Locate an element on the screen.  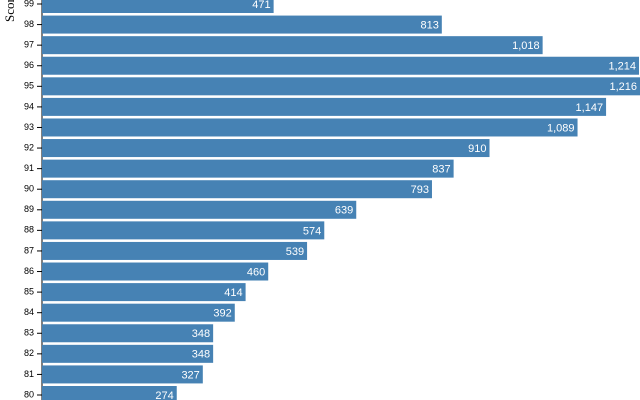
y-tick-label: 95 is located at coordinates (29, 86).